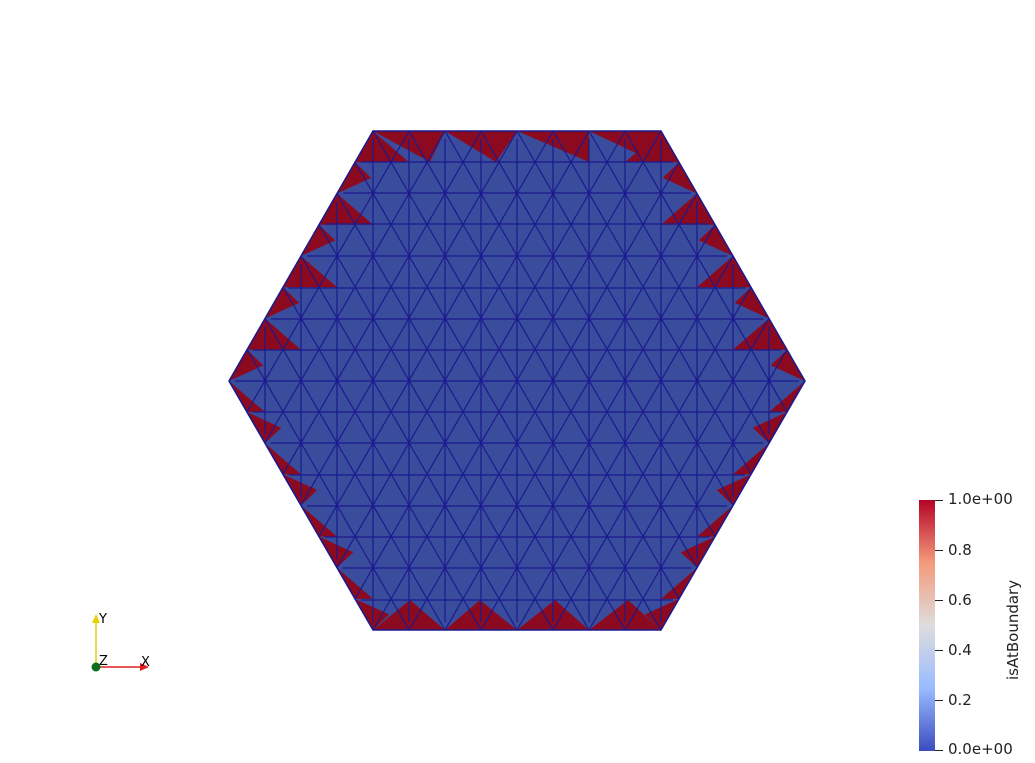 This screenshot has height=763, width=1035. What do you see at coordinates (120, 643) in the screenshot?
I see `orientation-axes` at bounding box center [120, 643].